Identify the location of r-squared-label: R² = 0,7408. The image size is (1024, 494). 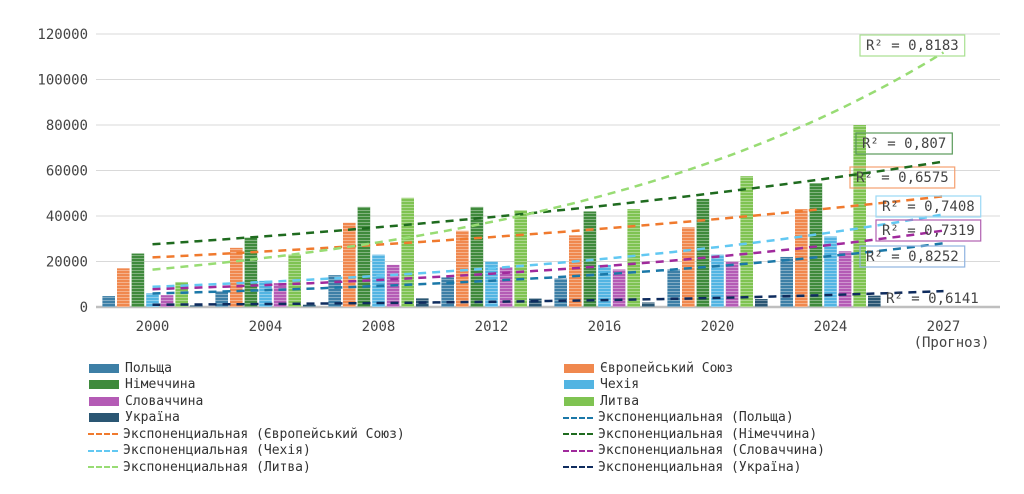
(928, 207).